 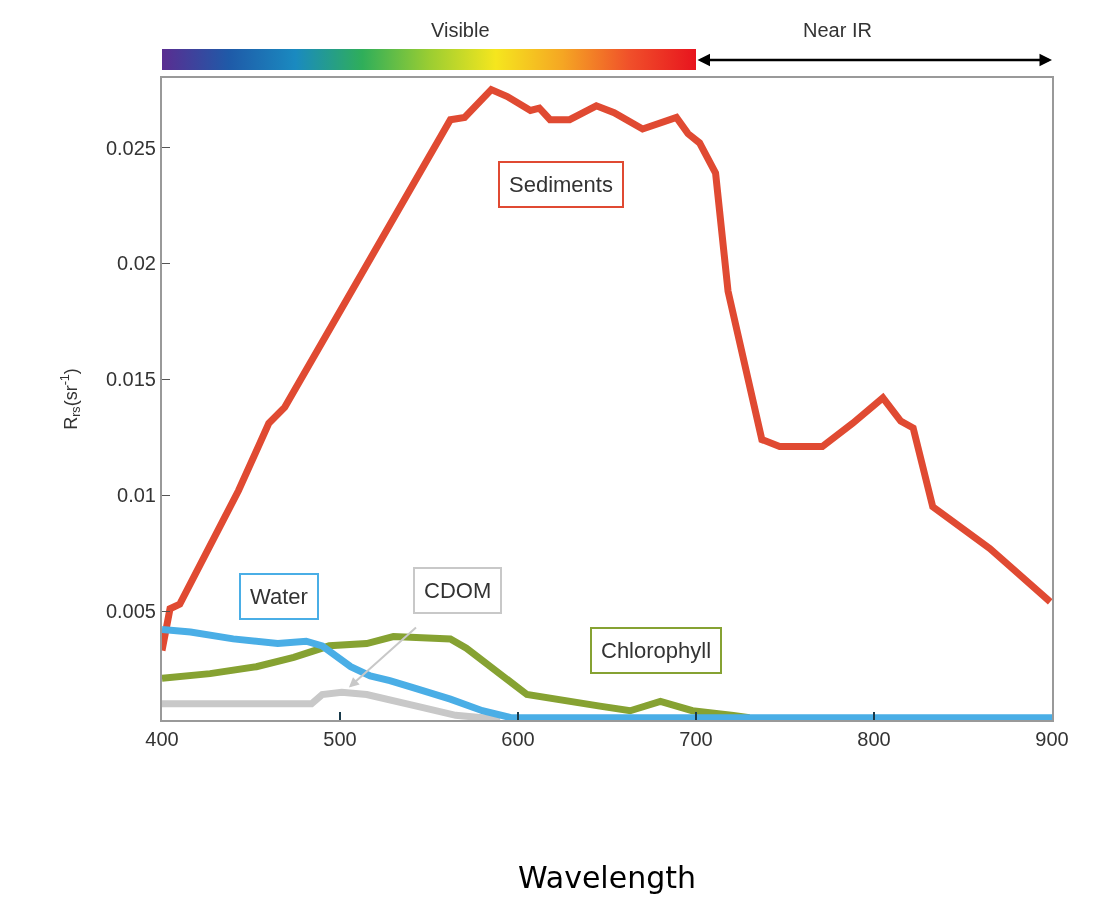 I want to click on x-tick-label: 900, so click(x=1052, y=739).